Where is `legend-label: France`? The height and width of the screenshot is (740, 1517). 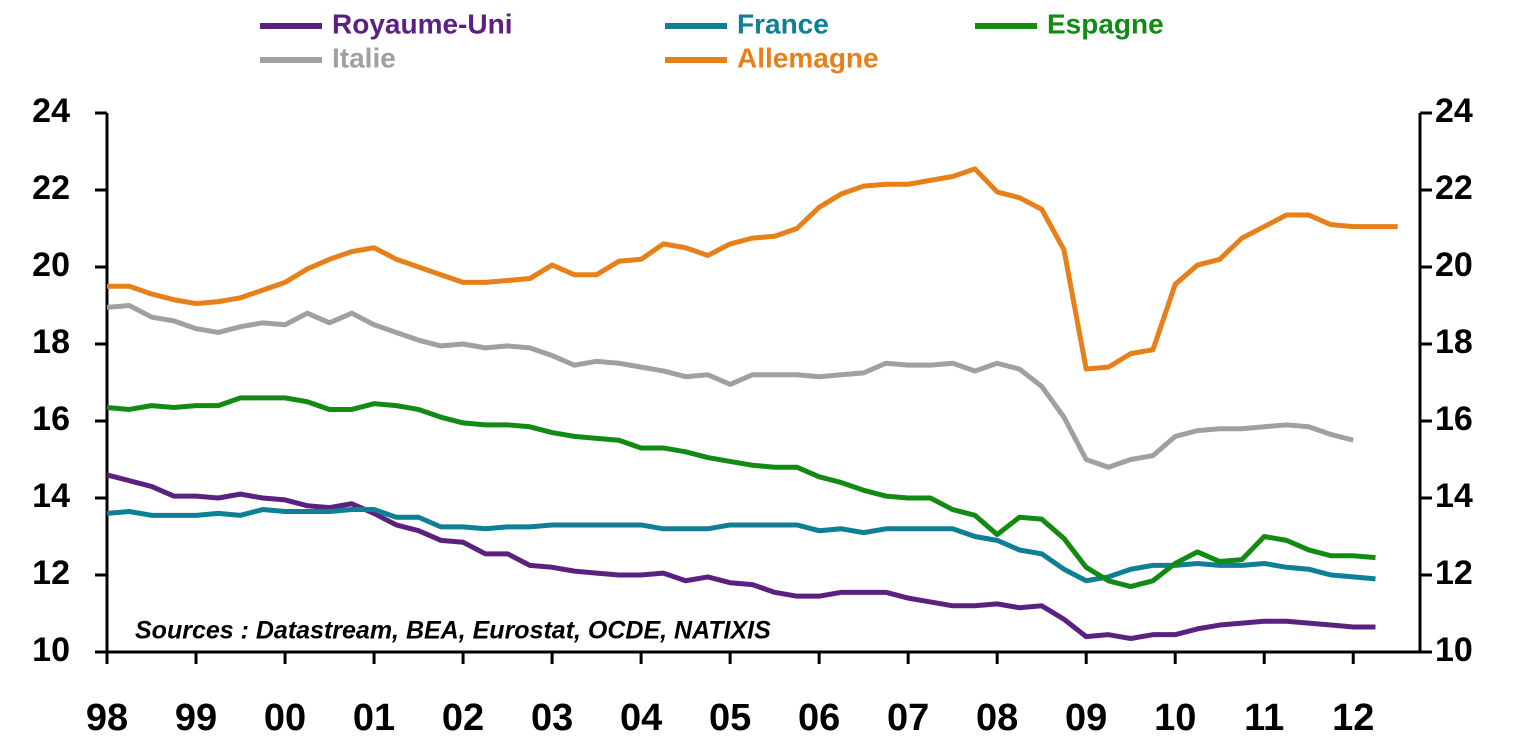 legend-label: France is located at coordinates (783, 23).